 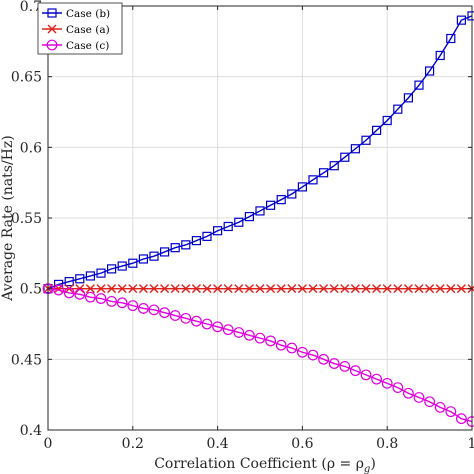 What do you see at coordinates (52, 13) in the screenshot?
I see `legend-marker-case-b` at bounding box center [52, 13].